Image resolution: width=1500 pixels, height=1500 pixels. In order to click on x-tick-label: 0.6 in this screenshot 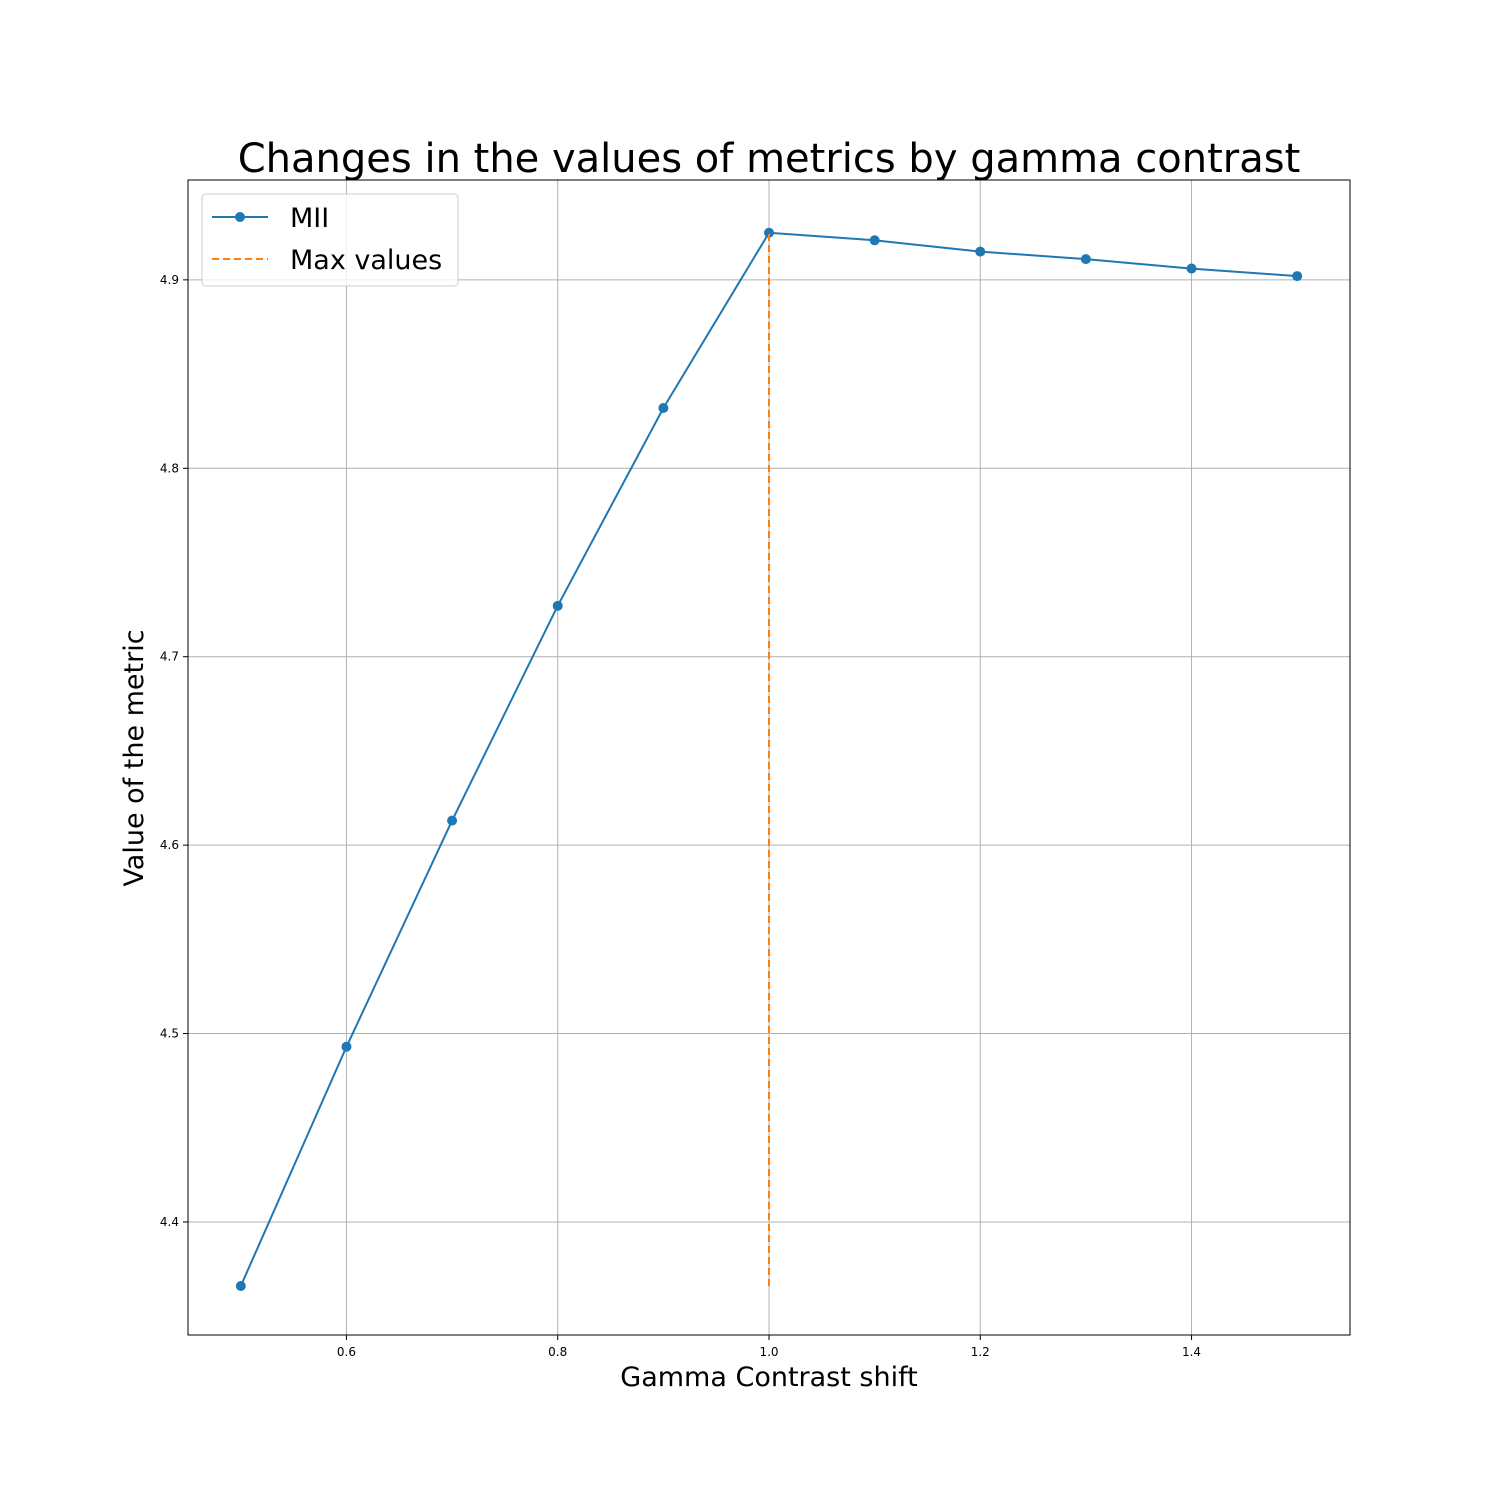, I will do `click(346, 1352)`.